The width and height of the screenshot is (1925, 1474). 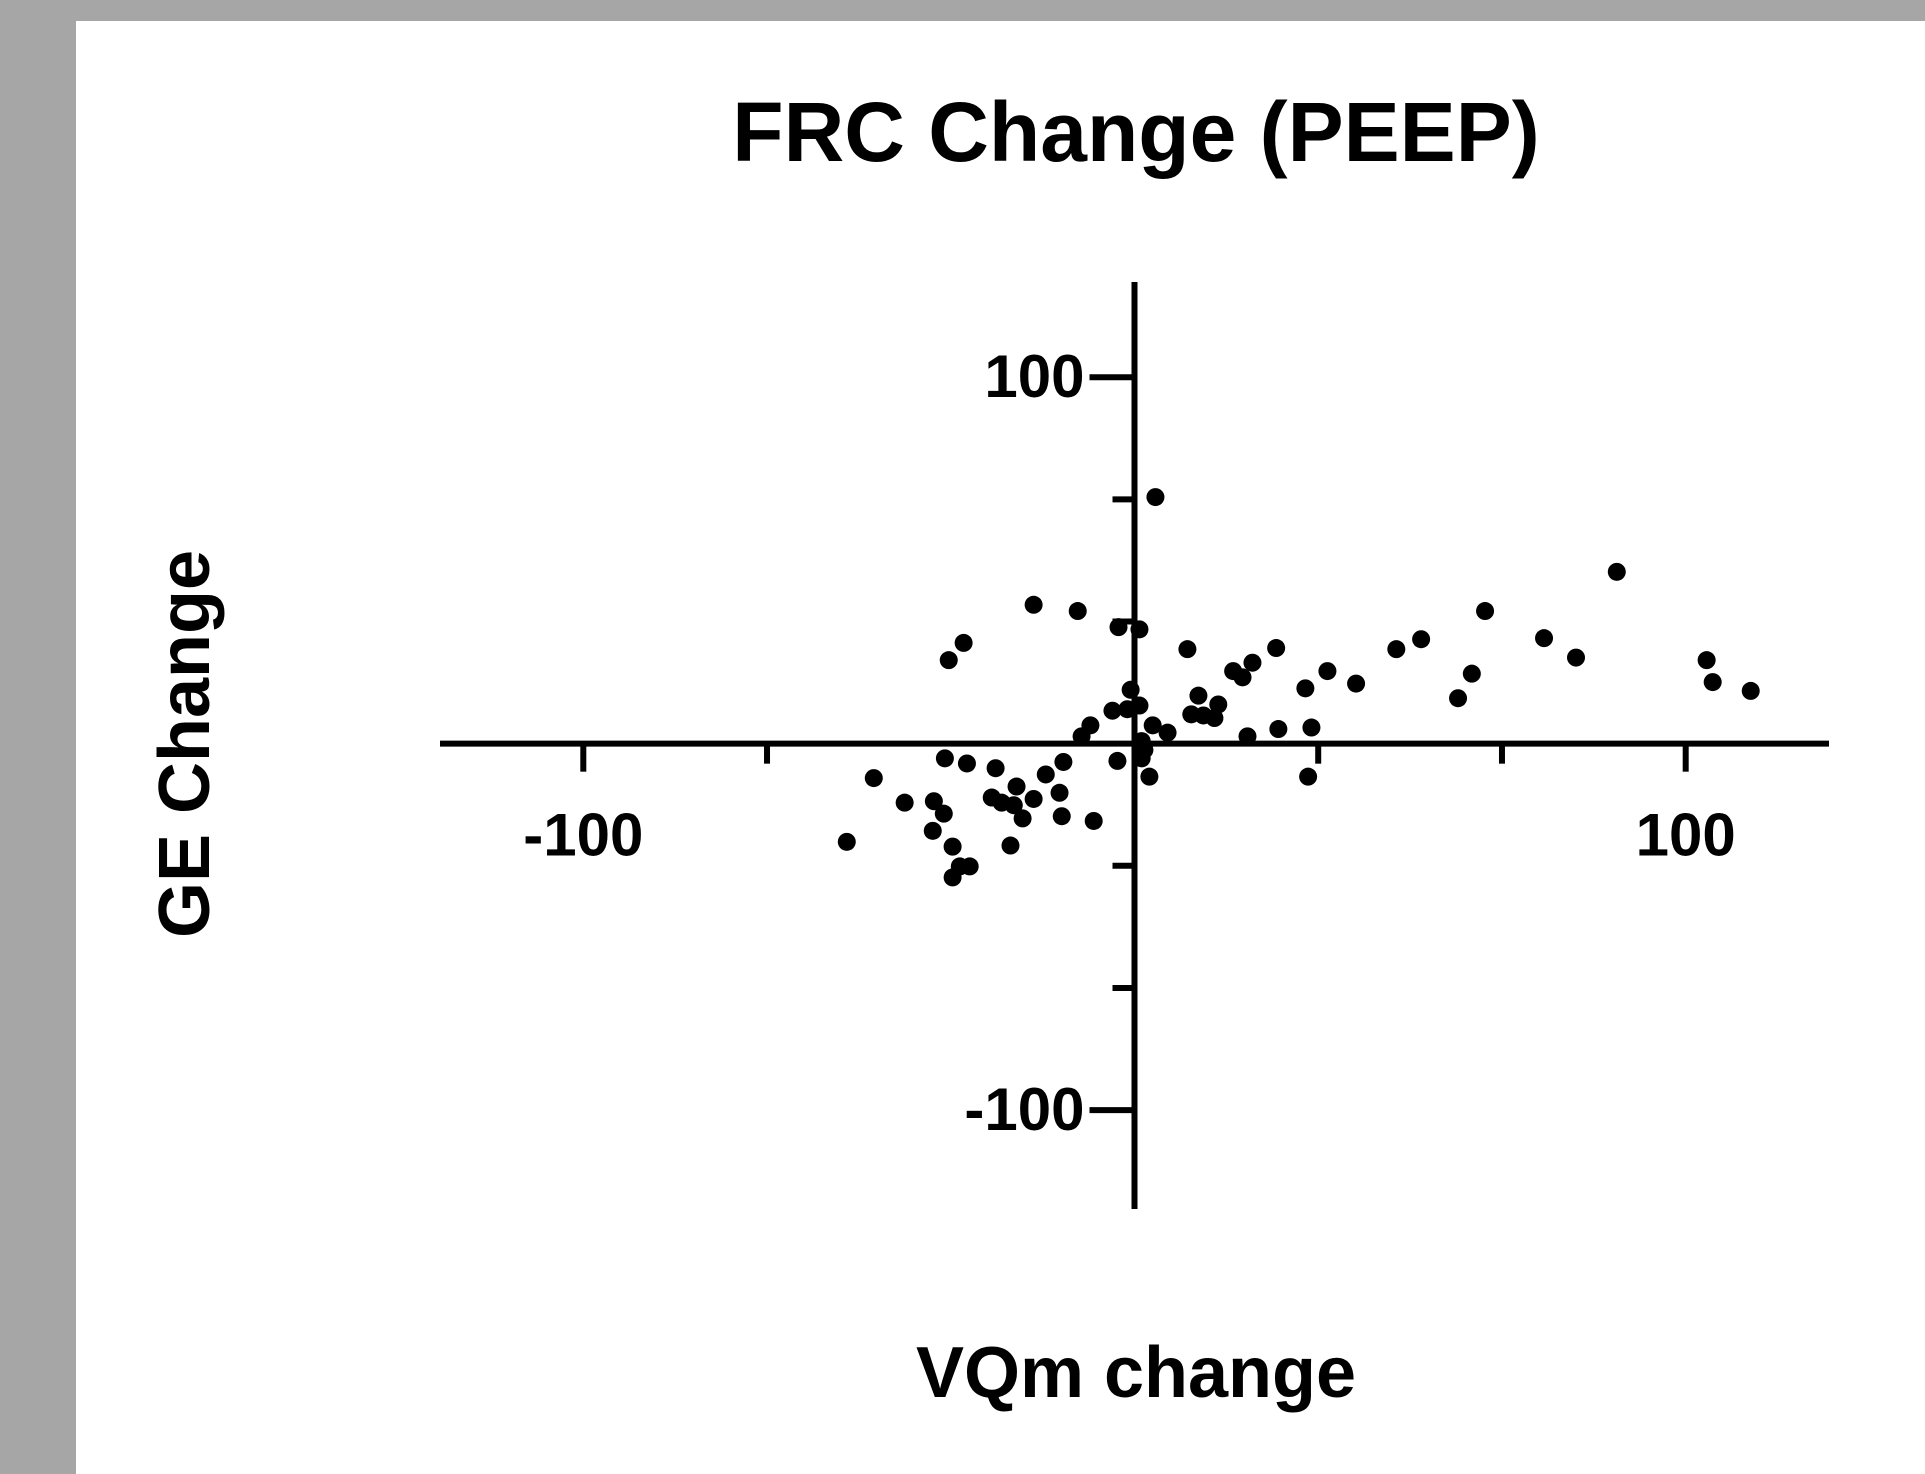 I want to click on chart-title: FRC Change (PEEP), so click(x=1135, y=132).